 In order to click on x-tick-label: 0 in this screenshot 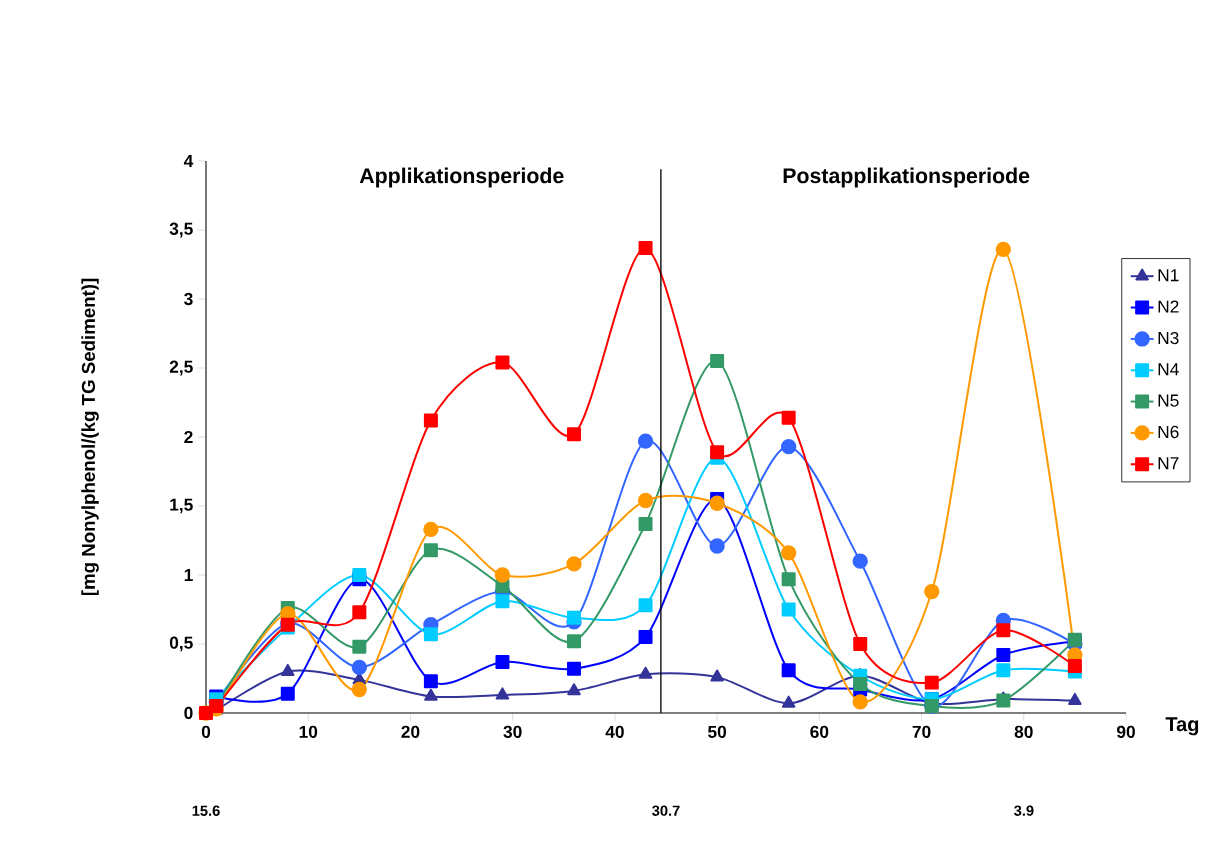, I will do `click(206, 731)`.